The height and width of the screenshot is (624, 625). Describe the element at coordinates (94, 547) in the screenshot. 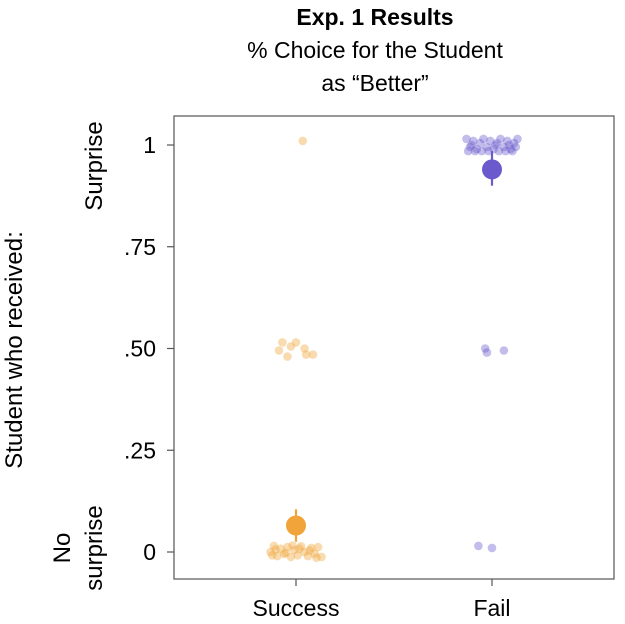

I see `y-group-label-surprise-bottom: surprise` at that location.